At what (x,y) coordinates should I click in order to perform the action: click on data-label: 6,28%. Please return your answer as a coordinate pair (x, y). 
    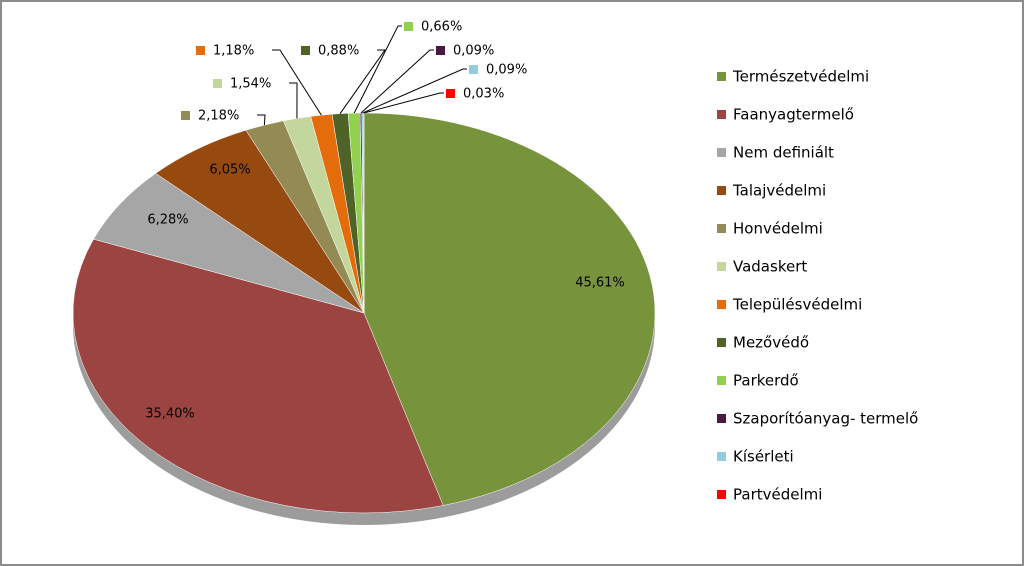
    Looking at the image, I should click on (167, 220).